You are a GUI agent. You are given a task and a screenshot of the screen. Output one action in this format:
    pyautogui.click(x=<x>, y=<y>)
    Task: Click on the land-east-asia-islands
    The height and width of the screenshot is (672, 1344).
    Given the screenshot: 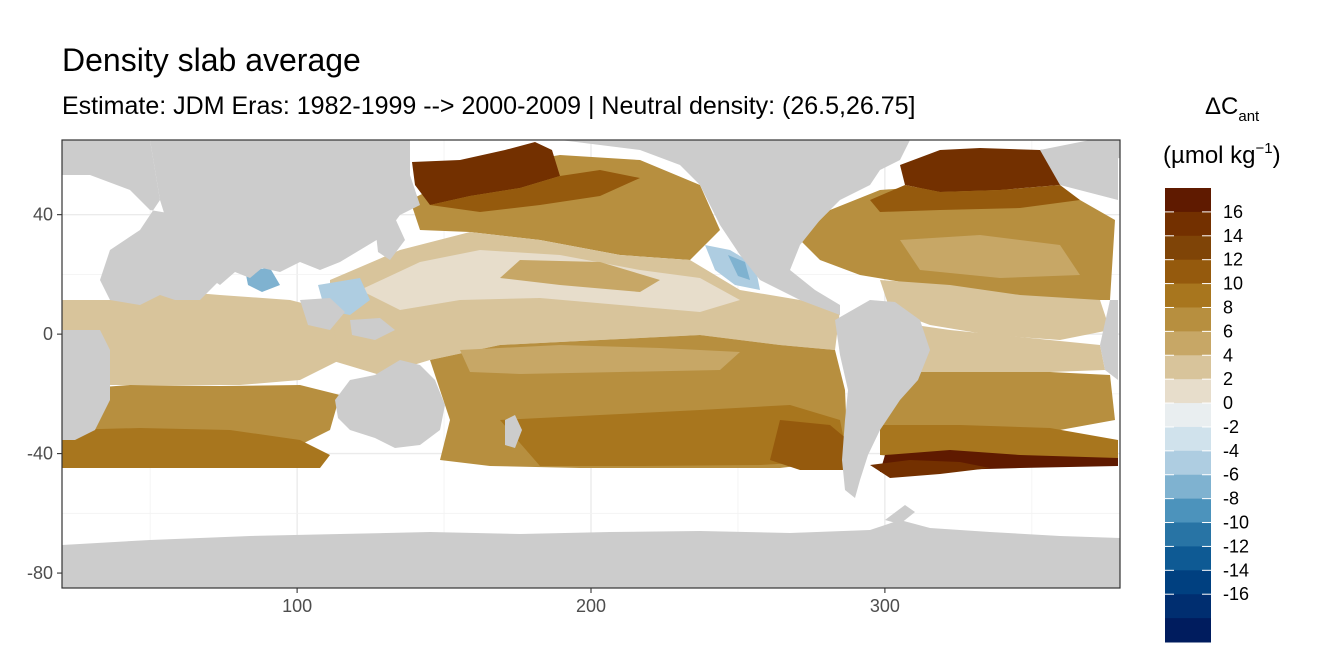 What is the action you would take?
    pyautogui.click(x=390, y=239)
    